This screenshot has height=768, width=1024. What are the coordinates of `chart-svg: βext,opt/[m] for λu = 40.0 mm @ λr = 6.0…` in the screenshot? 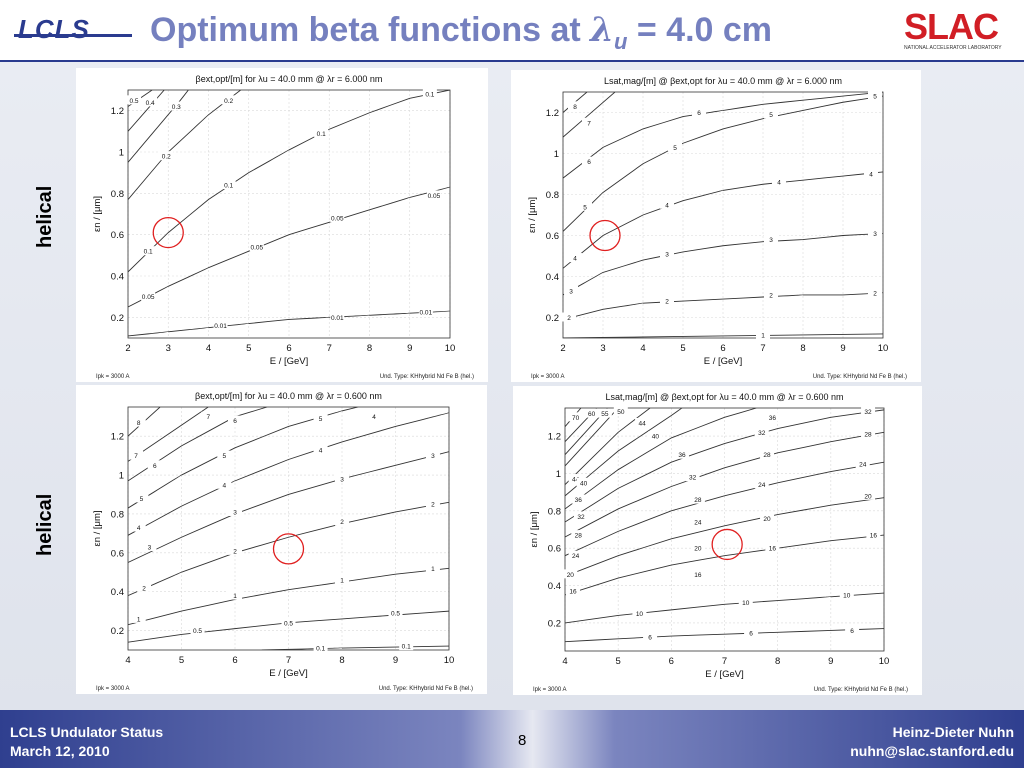 It's located at (283, 227).